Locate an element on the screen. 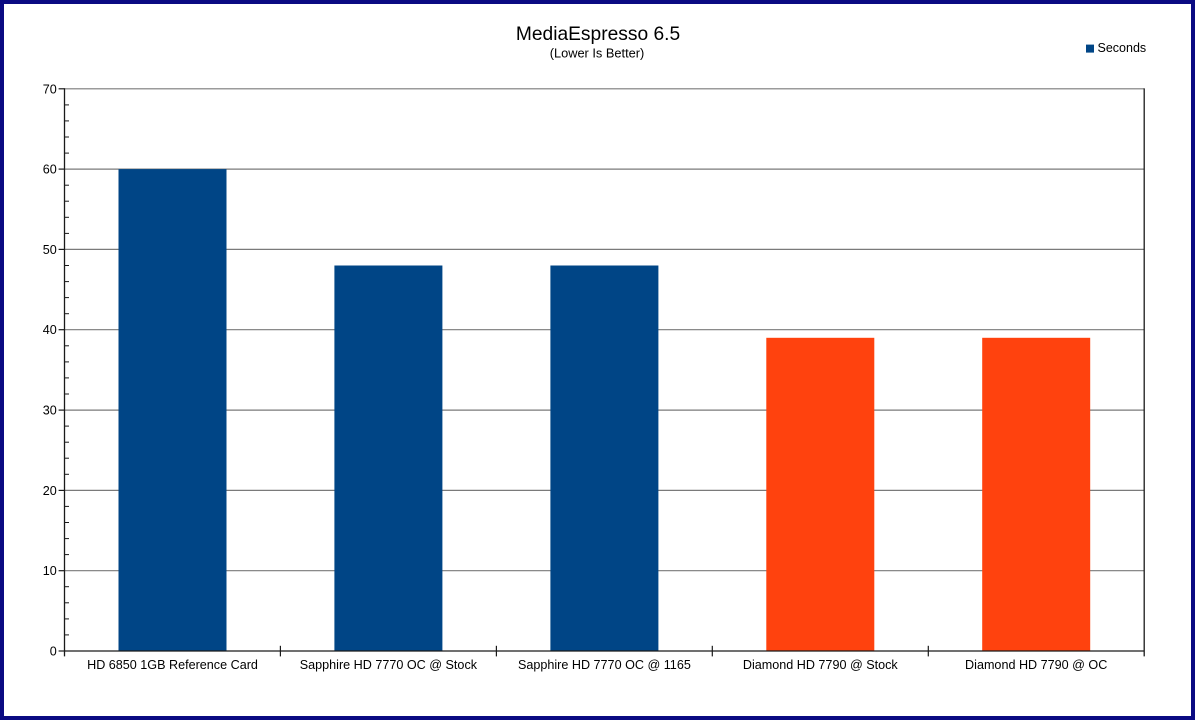 This screenshot has width=1195, height=720. svg-text: Diamond HD 7790 @ Stock is located at coordinates (821, 665).